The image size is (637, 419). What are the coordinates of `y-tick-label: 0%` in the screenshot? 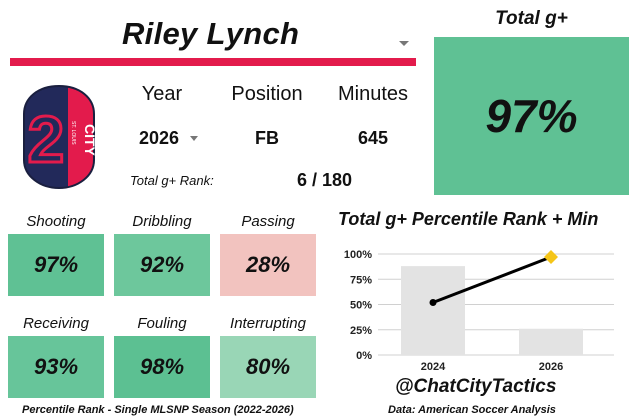 It's located at (364, 356).